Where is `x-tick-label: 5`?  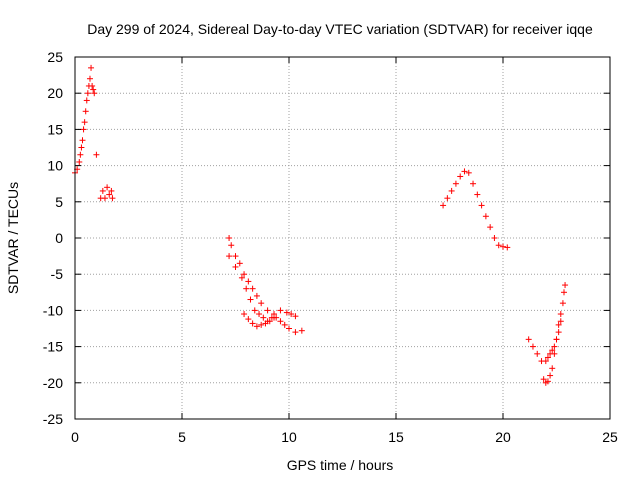 x-tick-label: 5 is located at coordinates (182, 437).